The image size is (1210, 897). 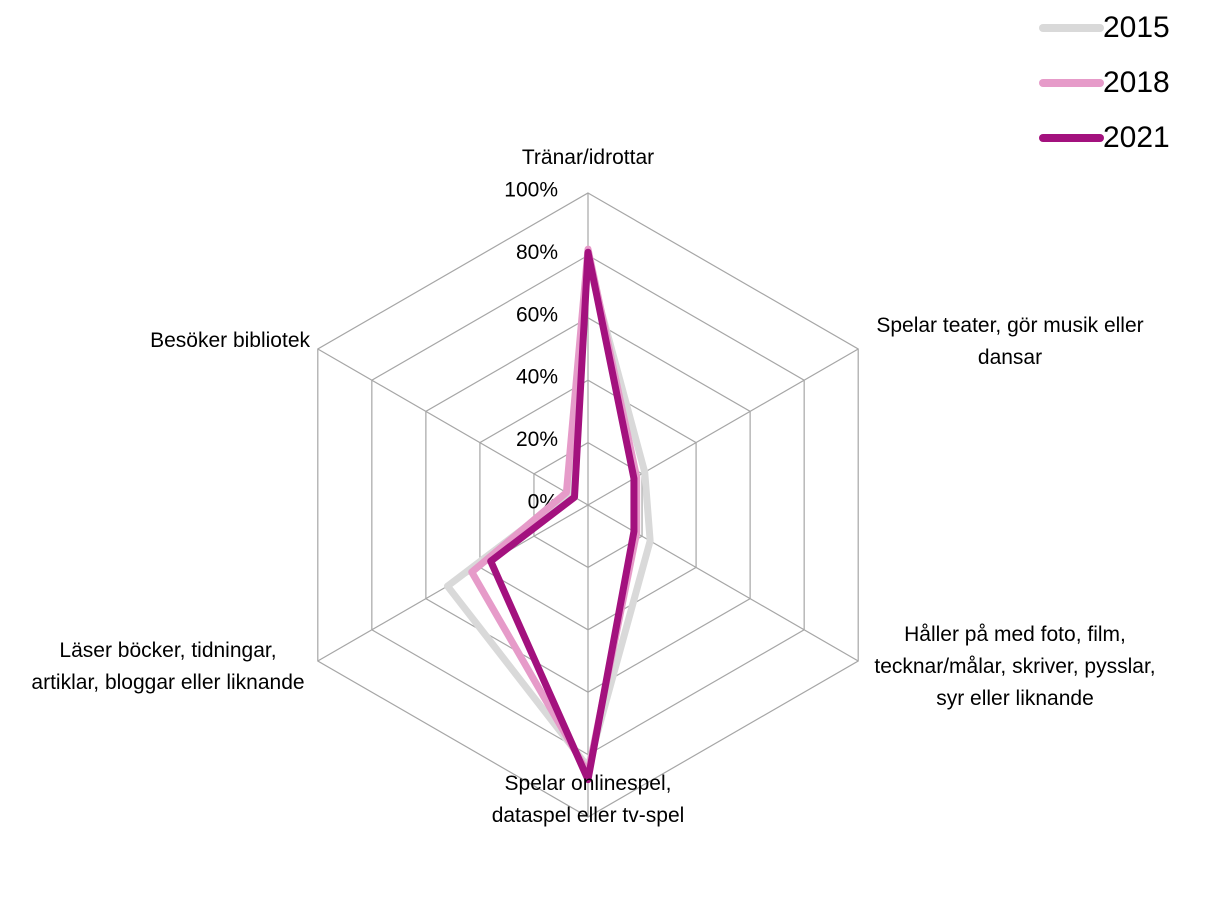 I want to click on legend-label: 2021, so click(x=1136, y=137).